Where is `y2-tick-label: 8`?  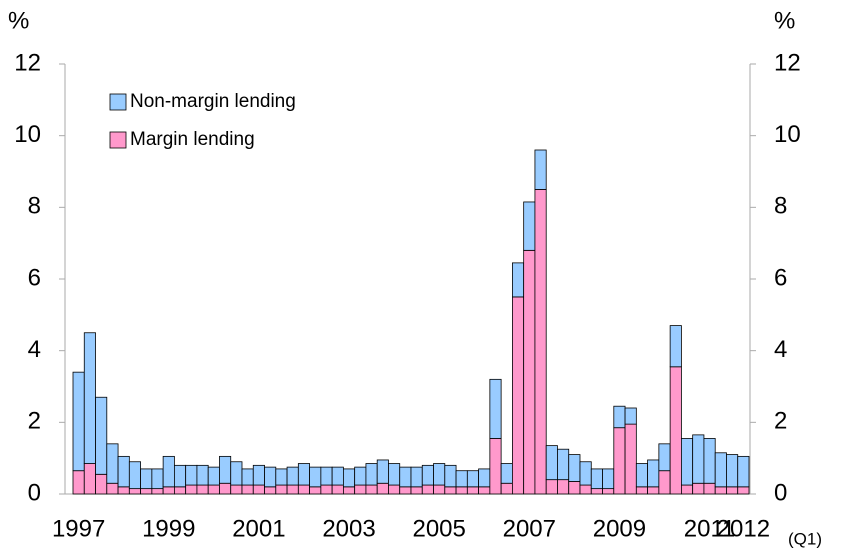 y2-tick-label: 8 is located at coordinates (780, 206).